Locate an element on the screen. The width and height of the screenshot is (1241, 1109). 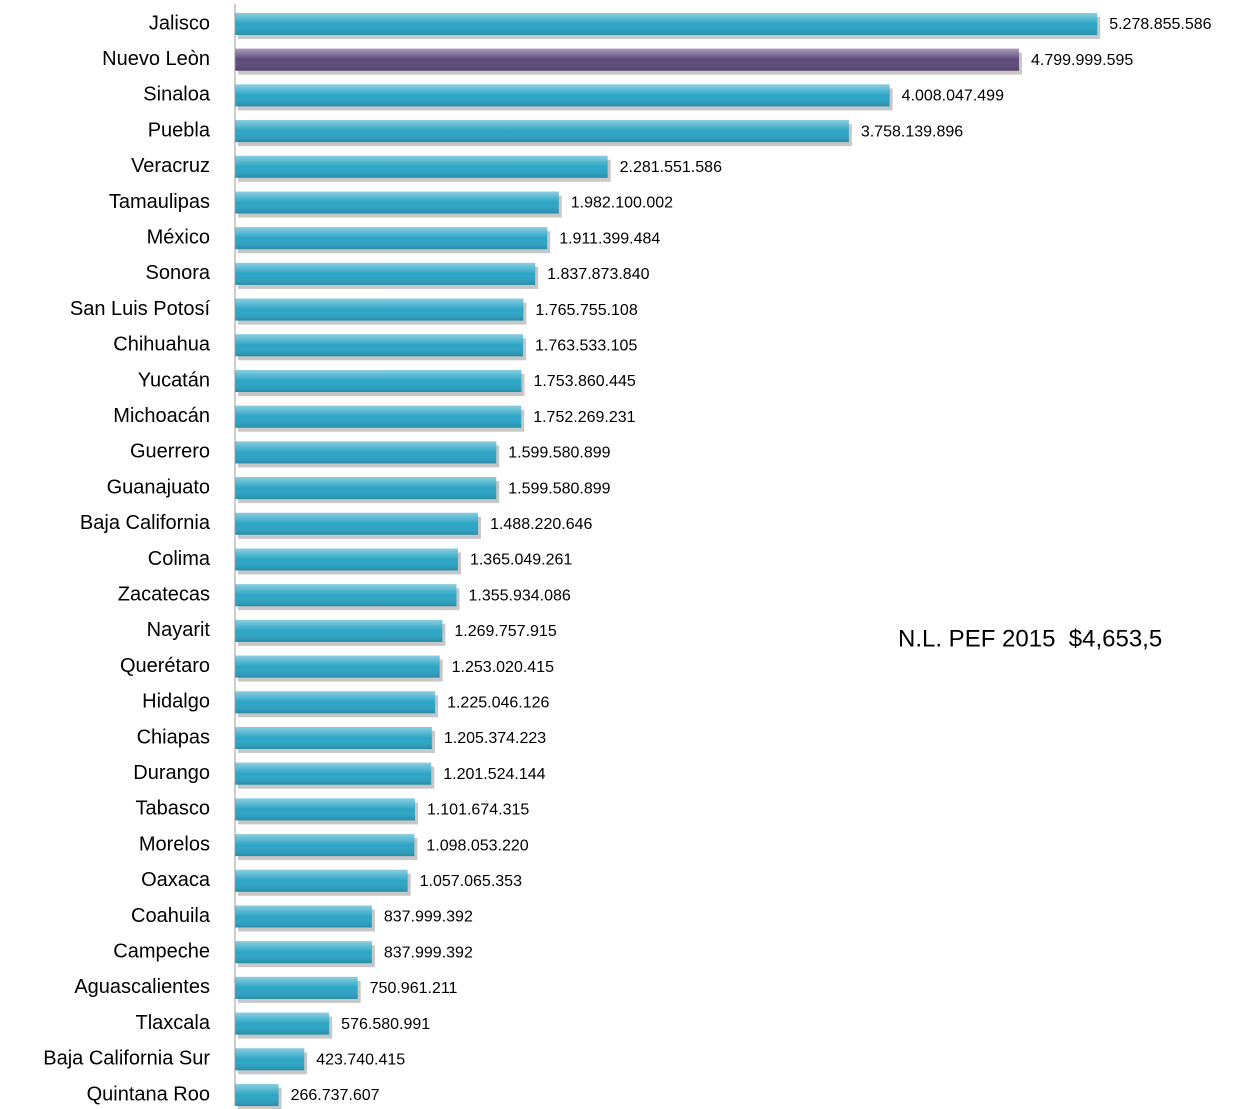
value-label: 266.737.607 is located at coordinates (335, 1095).